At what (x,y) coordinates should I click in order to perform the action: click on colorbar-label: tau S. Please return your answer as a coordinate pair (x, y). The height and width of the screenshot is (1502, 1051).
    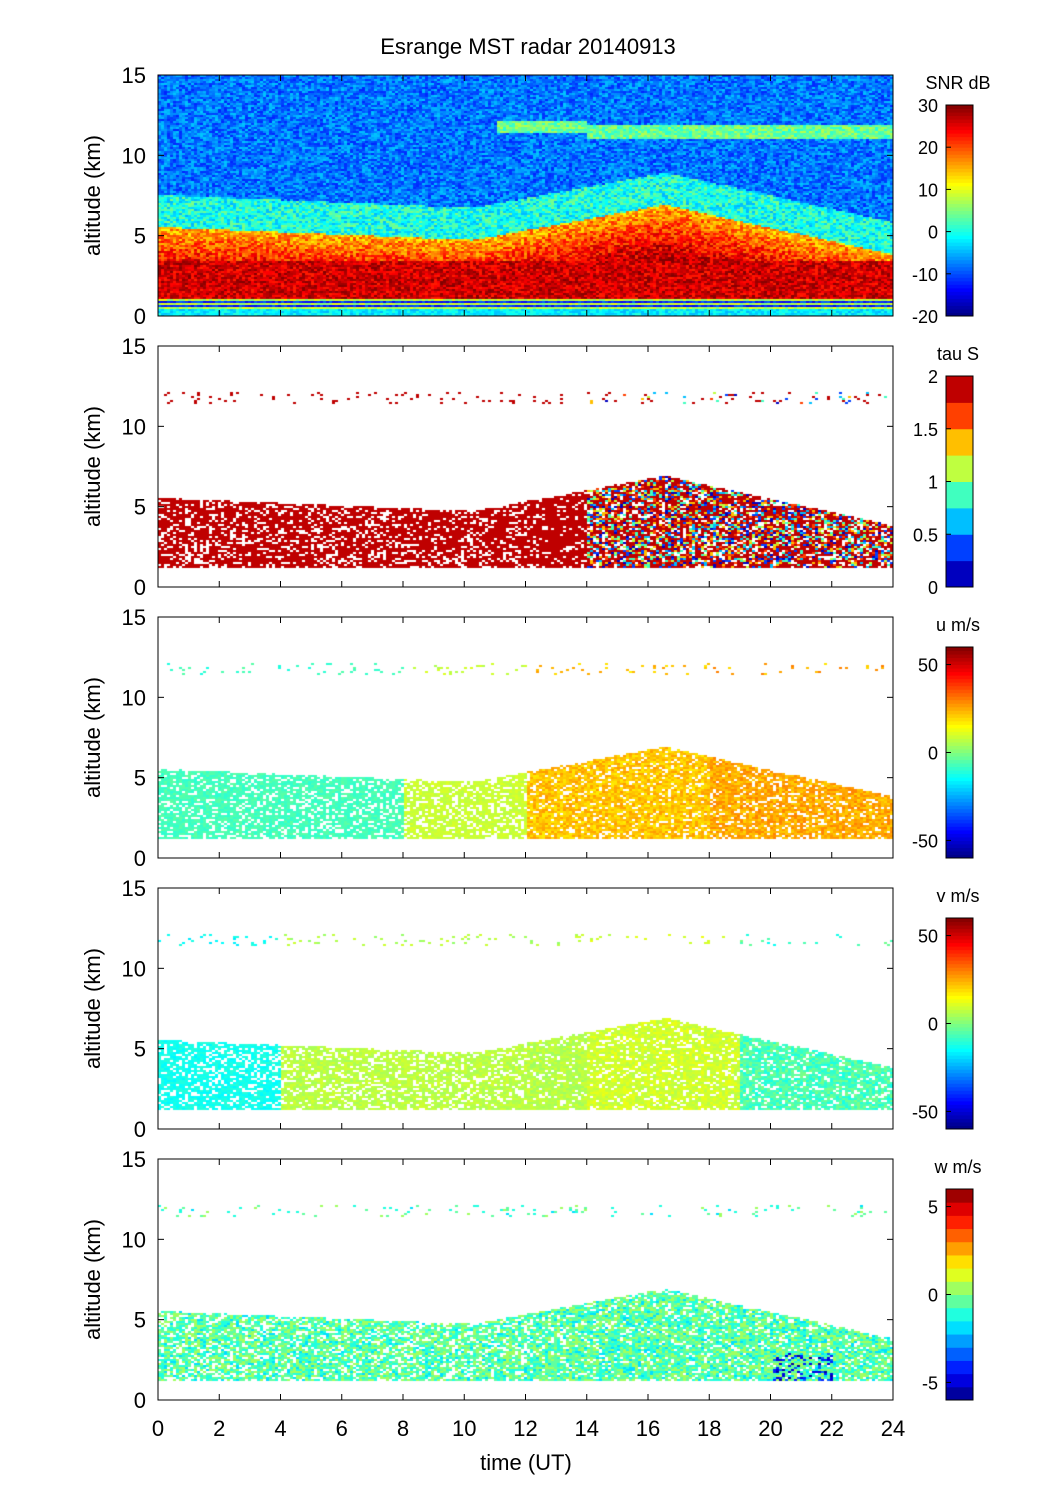
    Looking at the image, I should click on (958, 354).